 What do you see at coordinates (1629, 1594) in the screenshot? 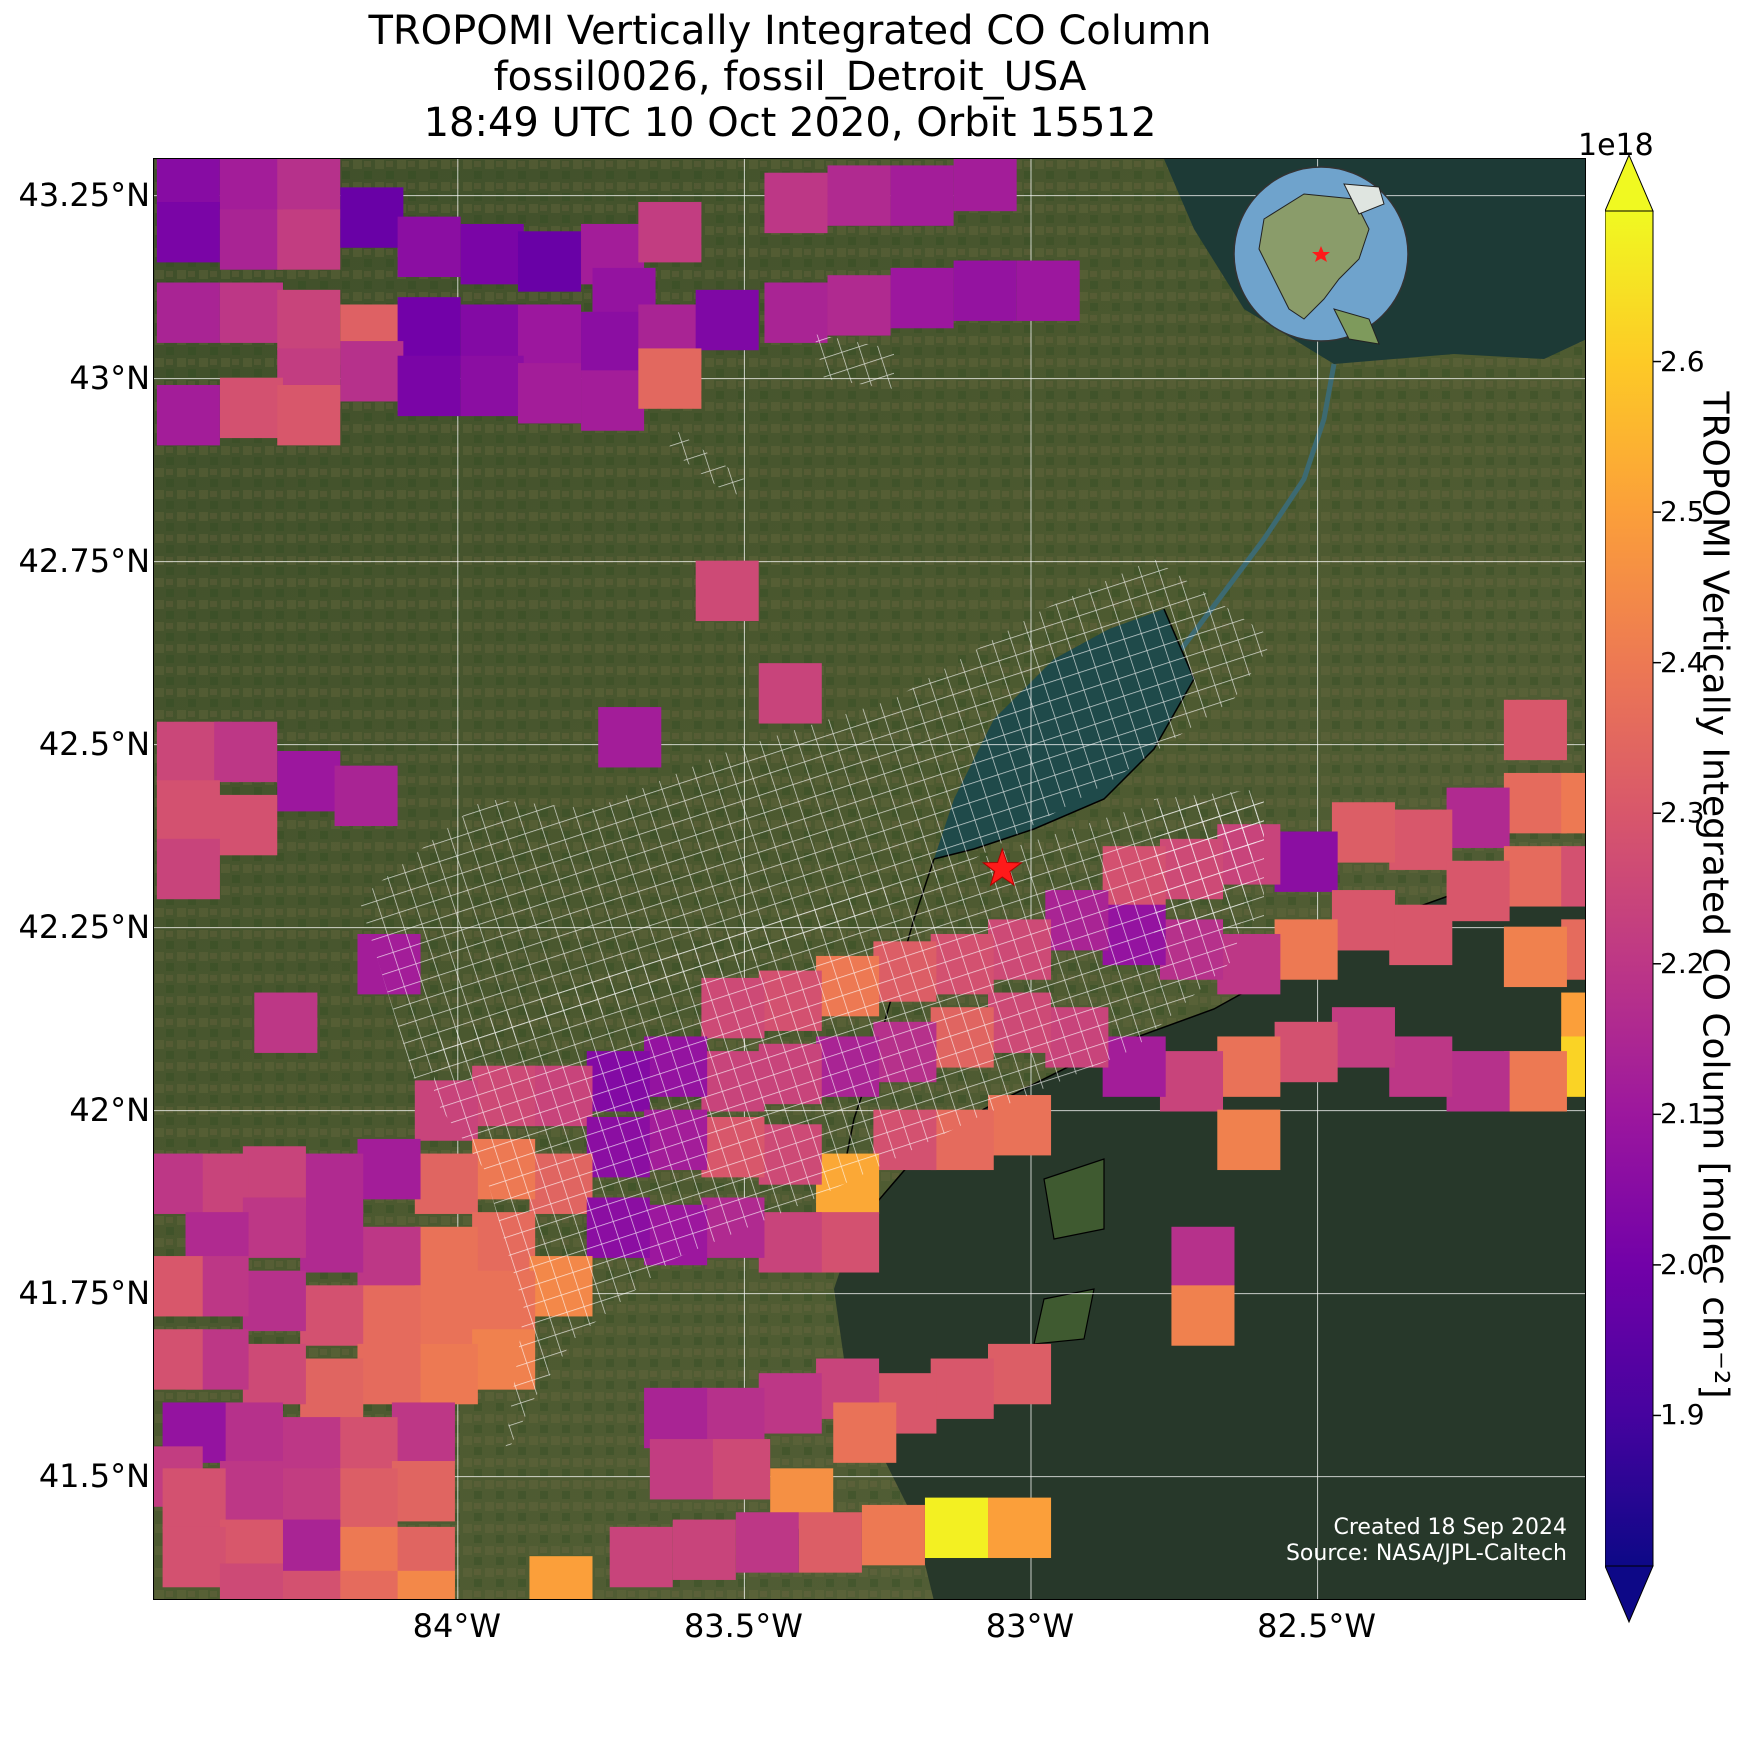
I see `colorbar-bottom-extend` at bounding box center [1629, 1594].